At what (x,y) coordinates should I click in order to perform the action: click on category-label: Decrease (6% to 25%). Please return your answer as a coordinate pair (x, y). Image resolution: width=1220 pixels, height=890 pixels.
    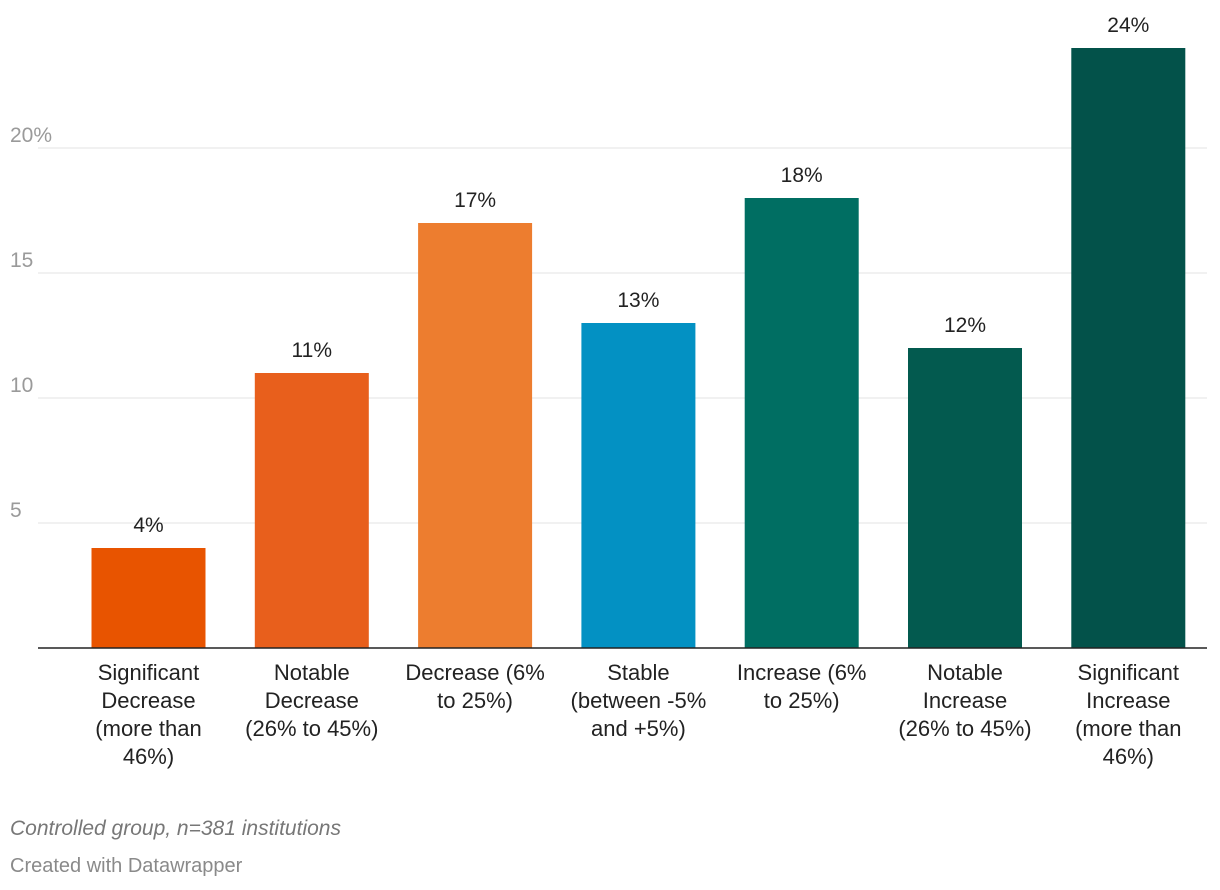
    Looking at the image, I should click on (474, 686).